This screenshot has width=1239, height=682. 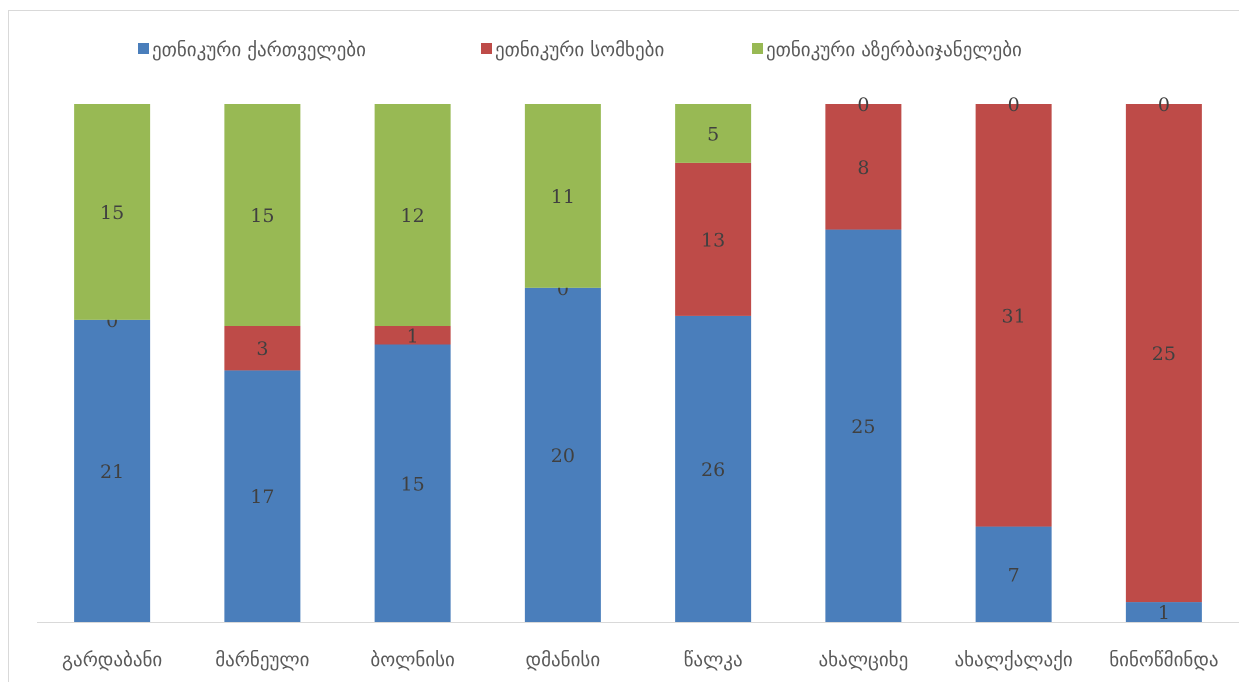 What do you see at coordinates (864, 660) in the screenshot?
I see `x-tick-label-6: ახალციხე` at bounding box center [864, 660].